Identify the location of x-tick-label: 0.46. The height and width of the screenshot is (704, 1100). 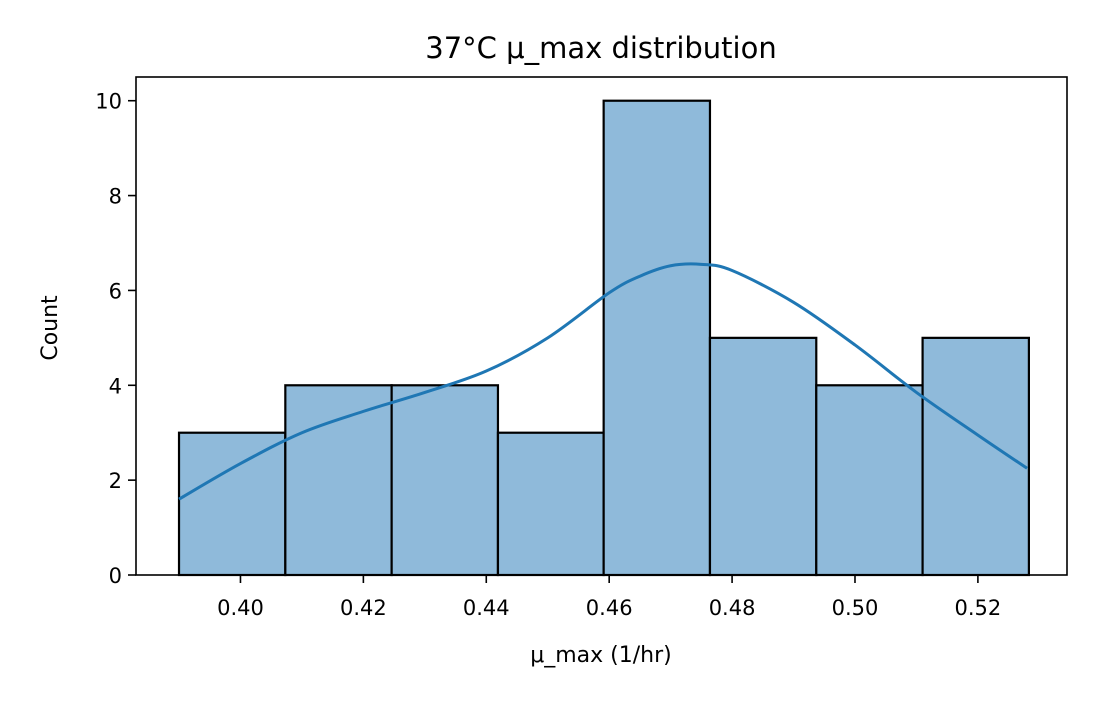
(609, 608).